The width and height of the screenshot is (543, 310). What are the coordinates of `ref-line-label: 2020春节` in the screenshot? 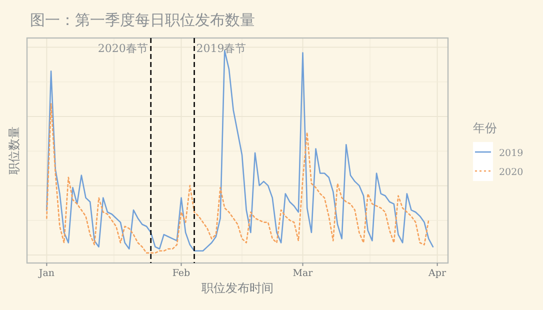 It's located at (123, 48).